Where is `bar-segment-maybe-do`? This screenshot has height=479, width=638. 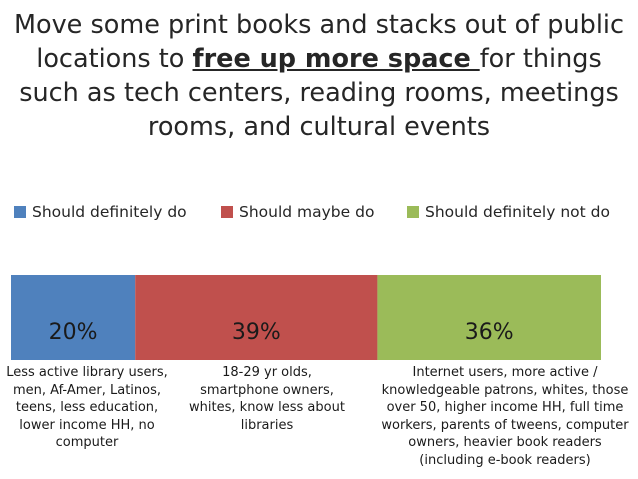 bar-segment-maybe-do is located at coordinates (256, 317).